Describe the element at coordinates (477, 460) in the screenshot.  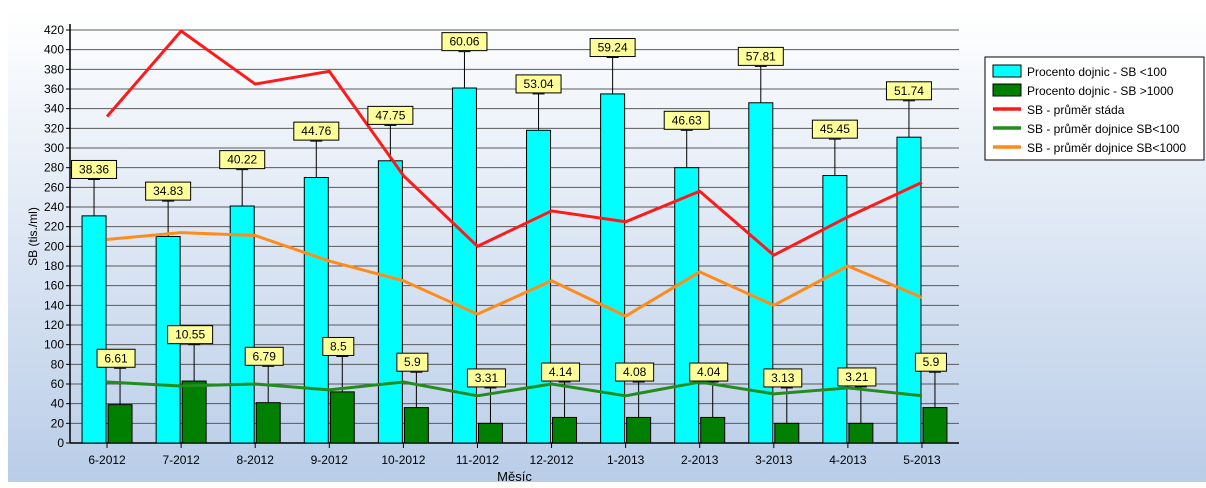
I see `x-tick-label: 11-2012` at that location.